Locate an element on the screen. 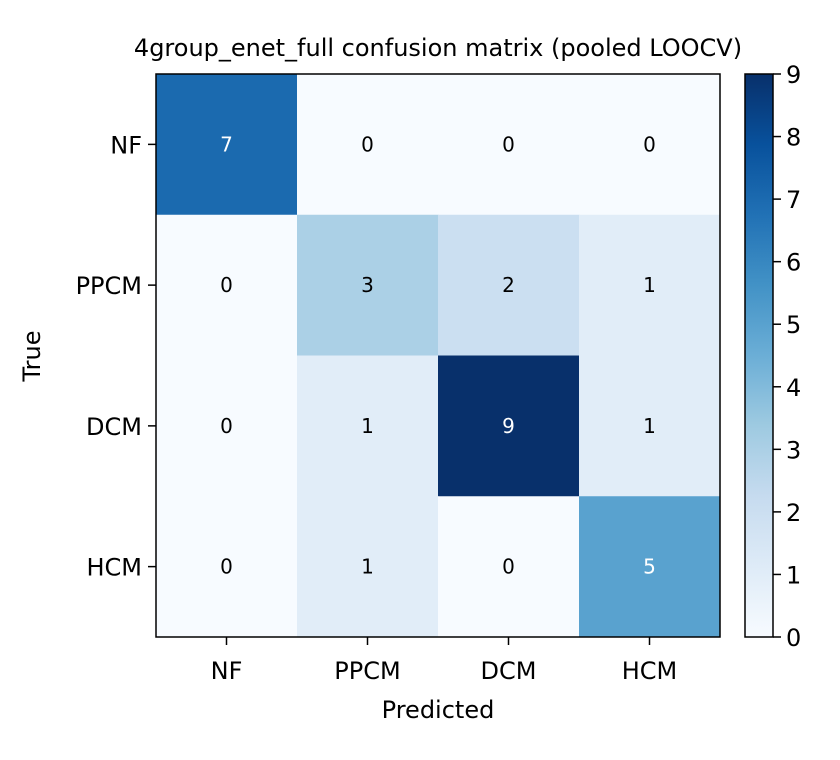 The height and width of the screenshot is (760, 840). cell-value-label-1-1: 3 is located at coordinates (367, 285).